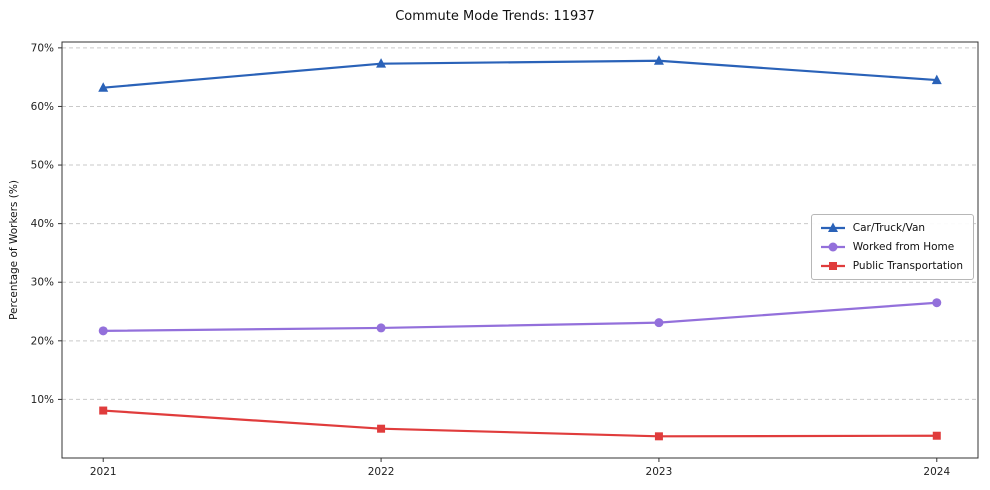  I want to click on legend-label: Car/Truck/Van, so click(889, 228).